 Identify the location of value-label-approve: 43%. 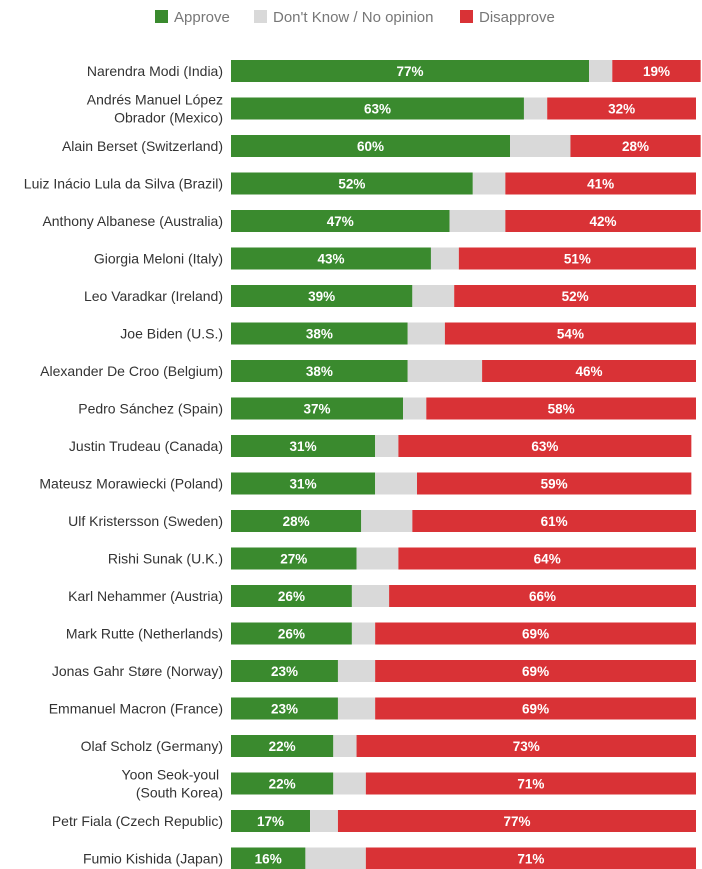
(330, 259).